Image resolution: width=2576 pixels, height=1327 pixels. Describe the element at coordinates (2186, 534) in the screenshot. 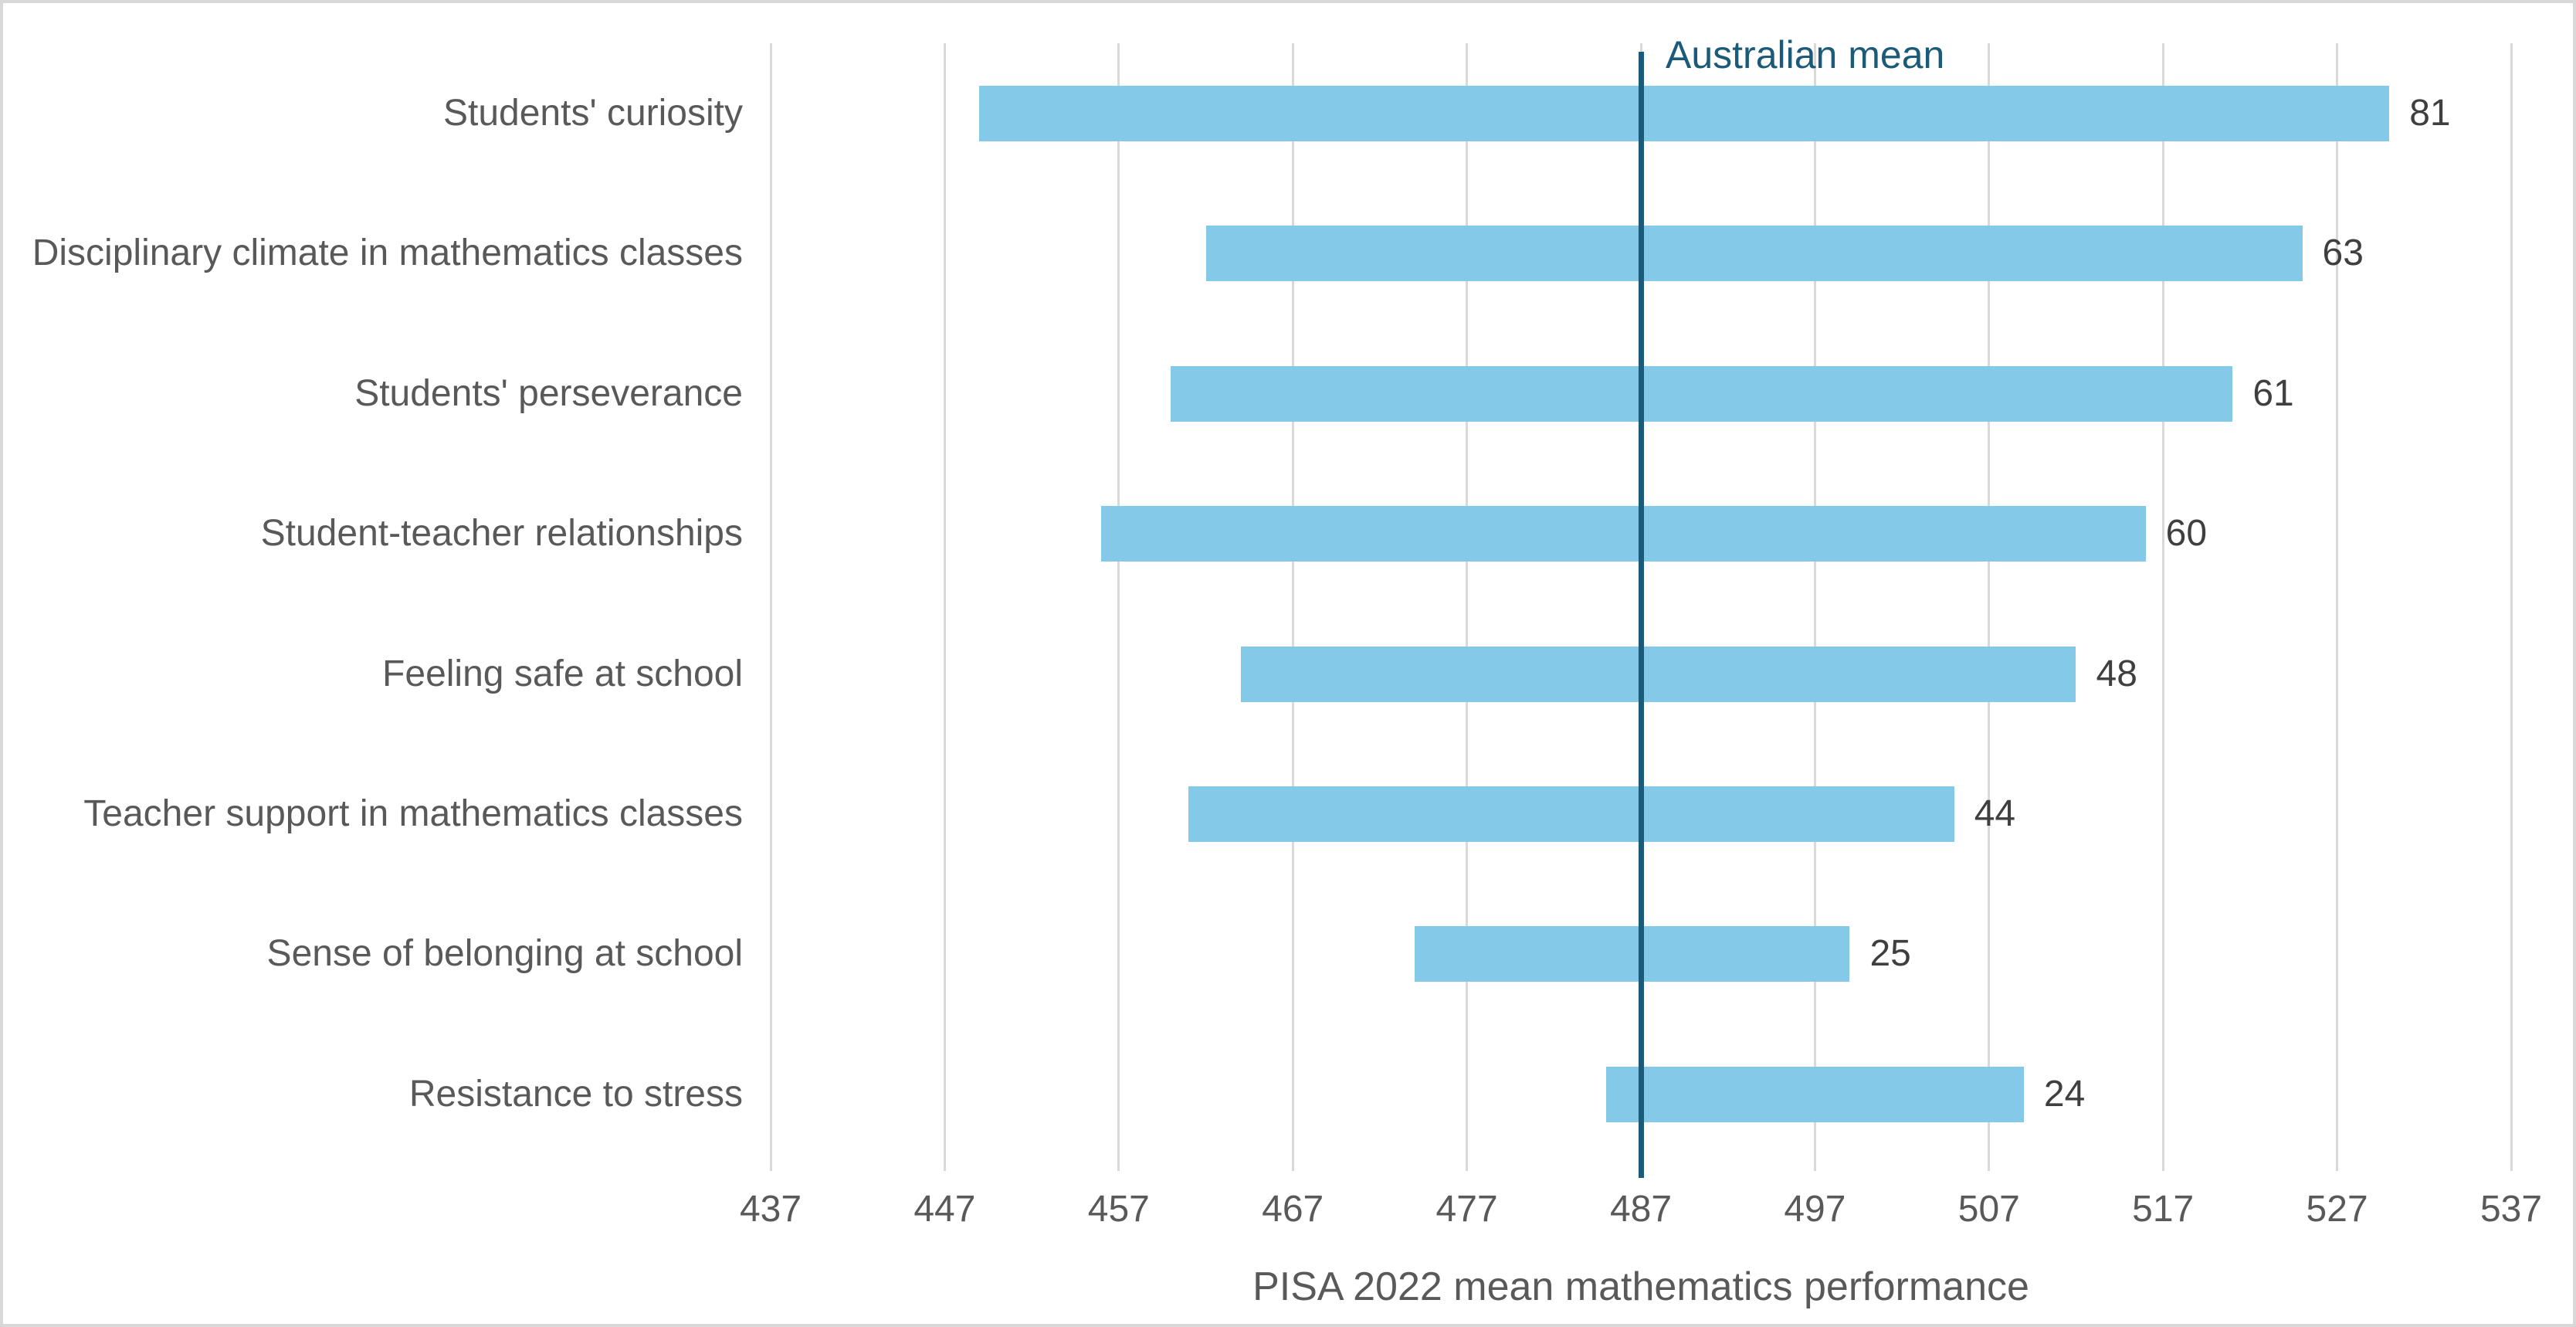

I see `bar-value-label: 60` at that location.